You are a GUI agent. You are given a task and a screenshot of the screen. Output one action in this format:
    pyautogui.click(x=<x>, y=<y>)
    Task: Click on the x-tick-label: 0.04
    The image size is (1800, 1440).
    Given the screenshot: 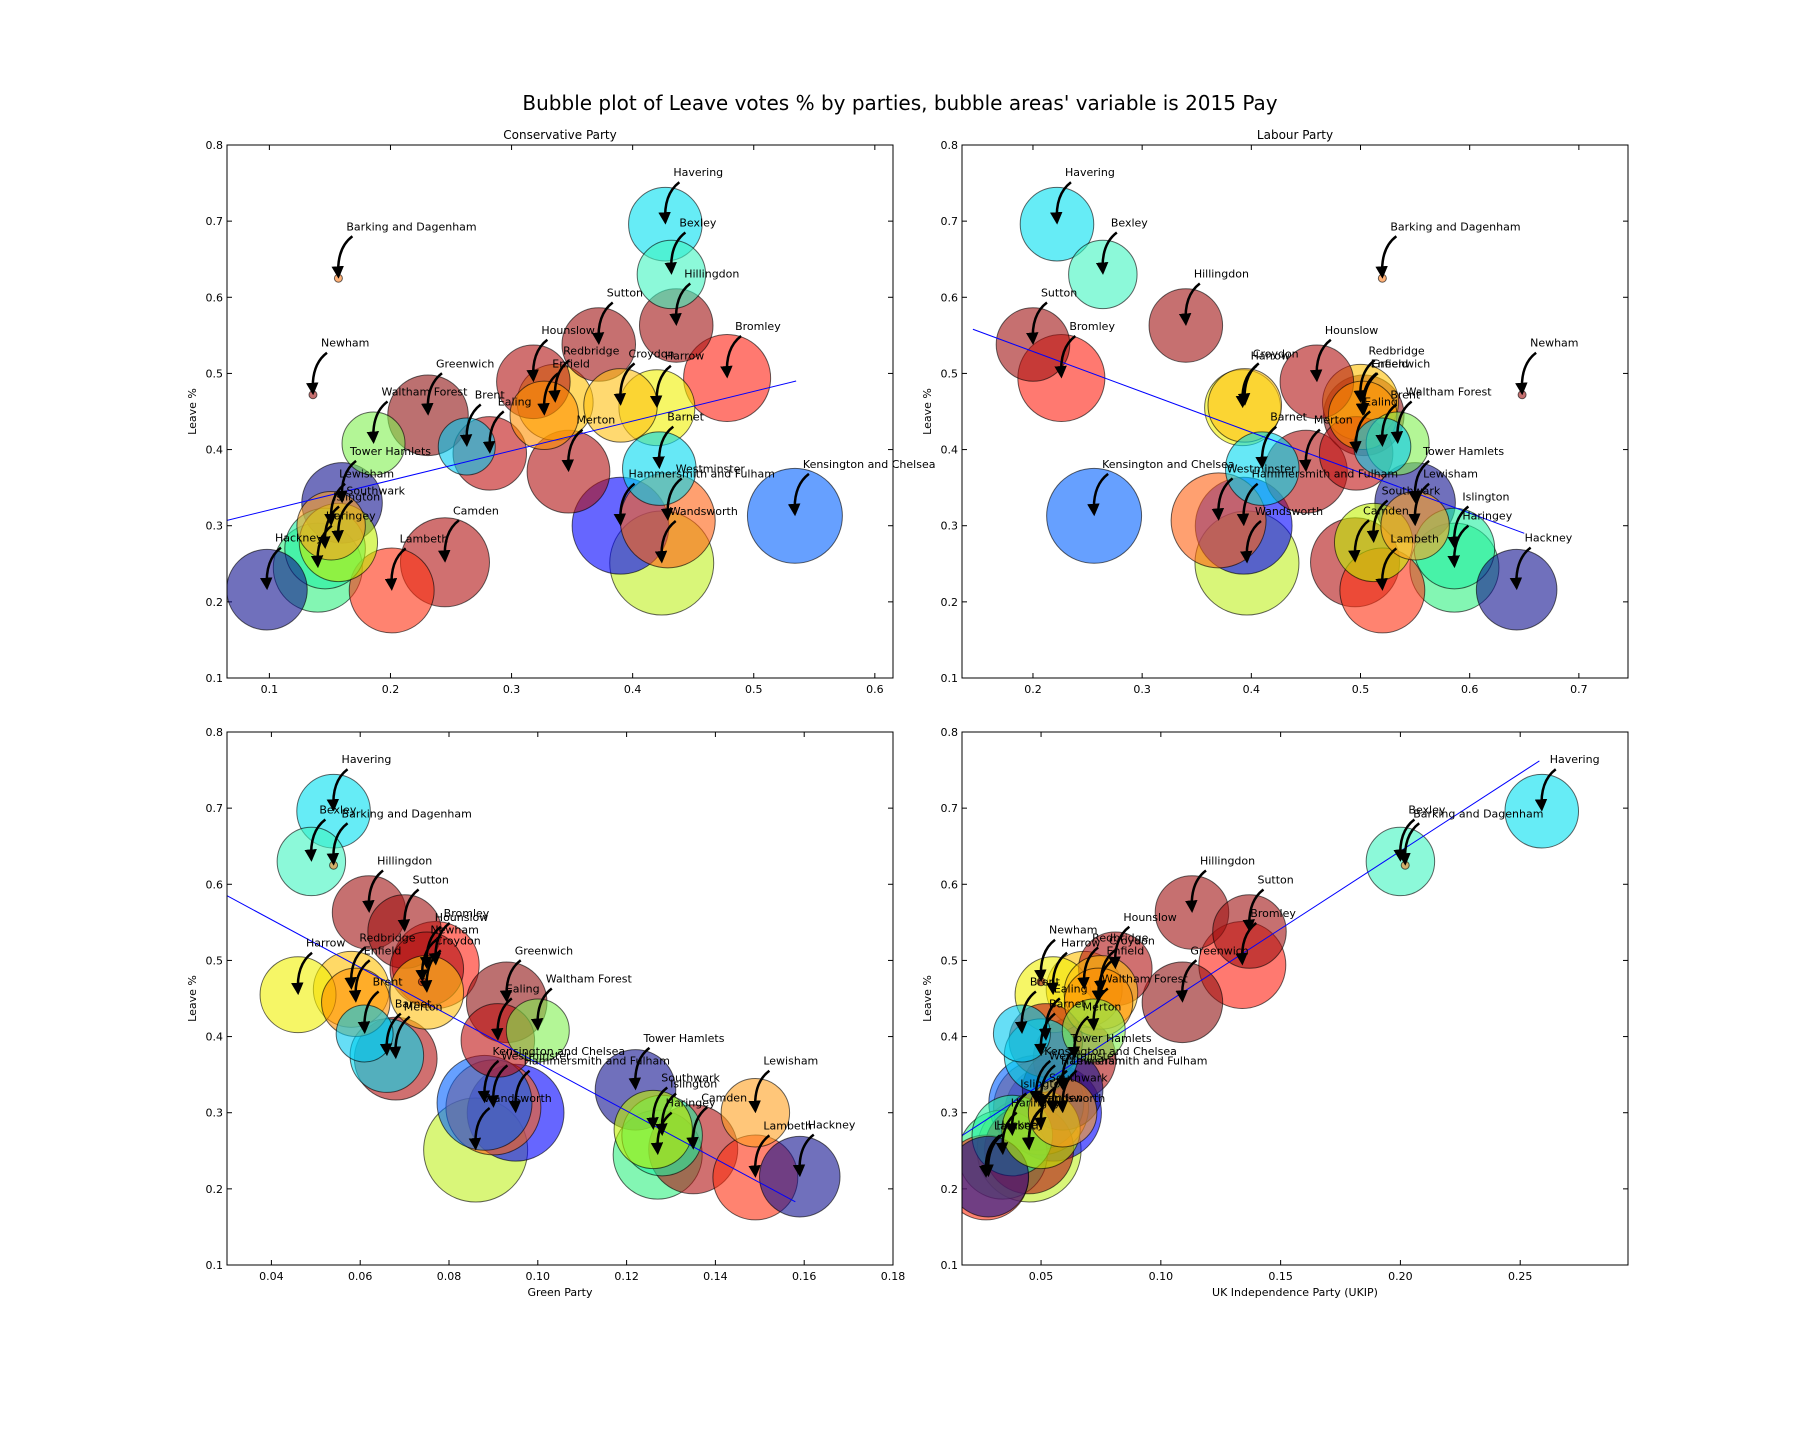 What is the action you would take?
    pyautogui.click(x=271, y=1276)
    